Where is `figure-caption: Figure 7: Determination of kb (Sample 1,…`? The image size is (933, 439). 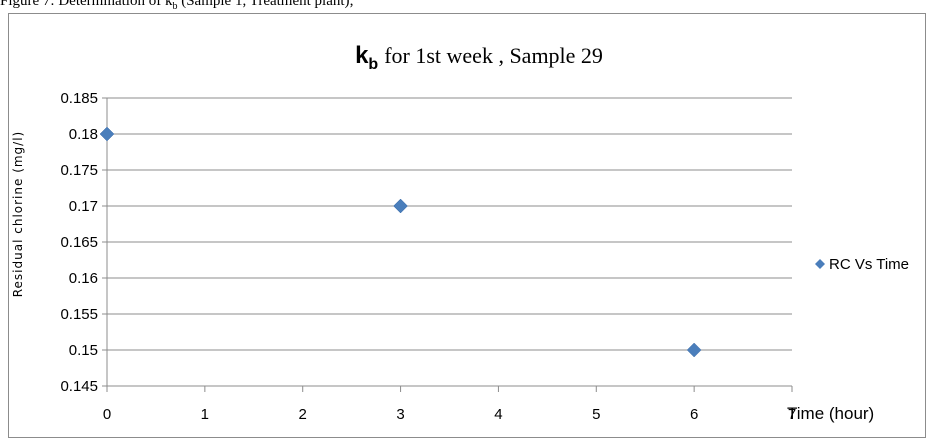
figure-caption: Figure 7: Determination of kb (Sample 1,… is located at coordinates (177, 6).